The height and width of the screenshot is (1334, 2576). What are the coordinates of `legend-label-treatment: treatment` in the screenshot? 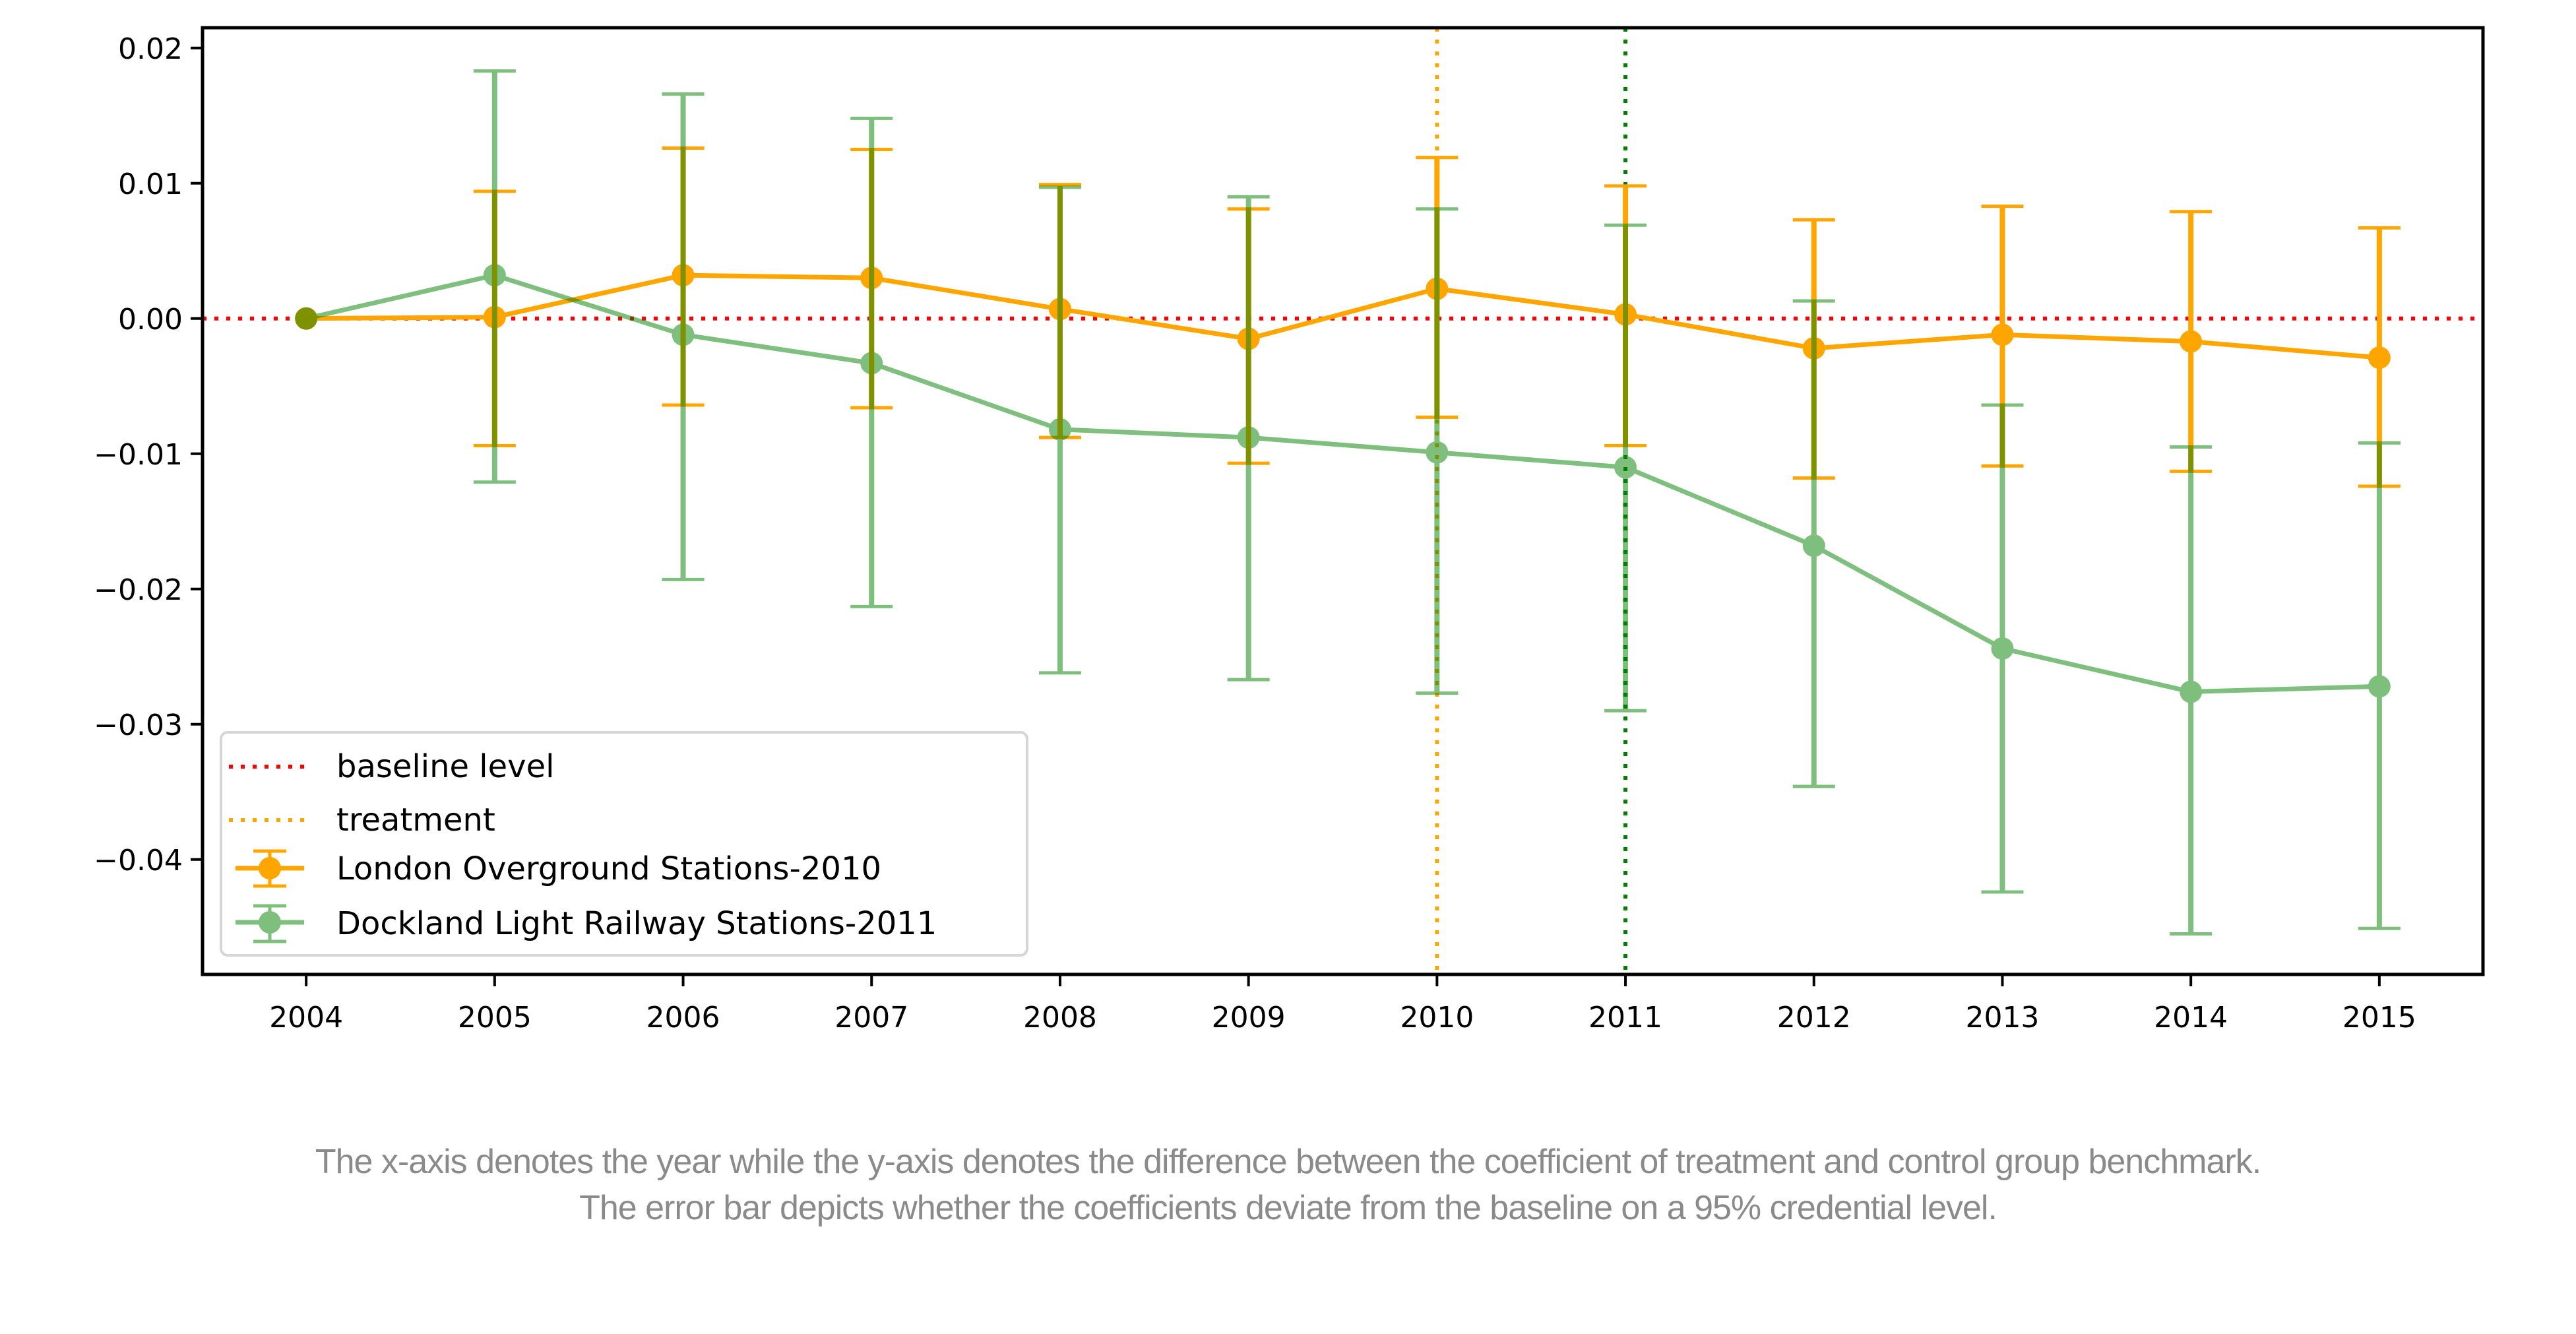 It's located at (415, 820).